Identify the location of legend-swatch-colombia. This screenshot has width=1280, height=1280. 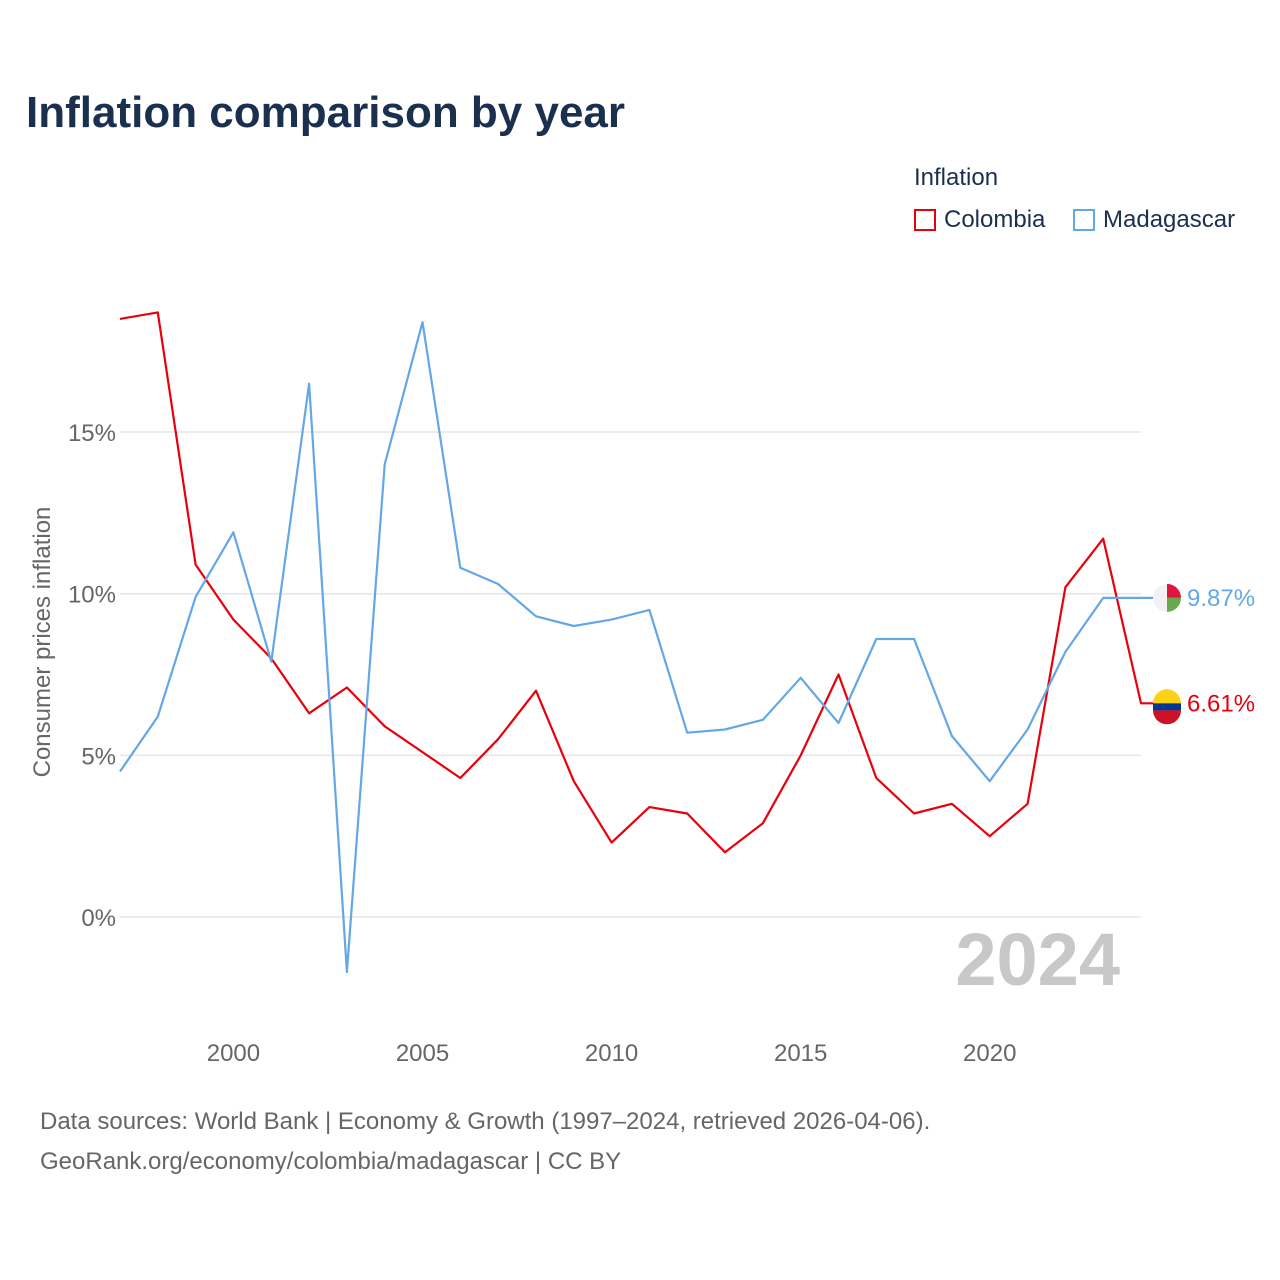
(925, 220).